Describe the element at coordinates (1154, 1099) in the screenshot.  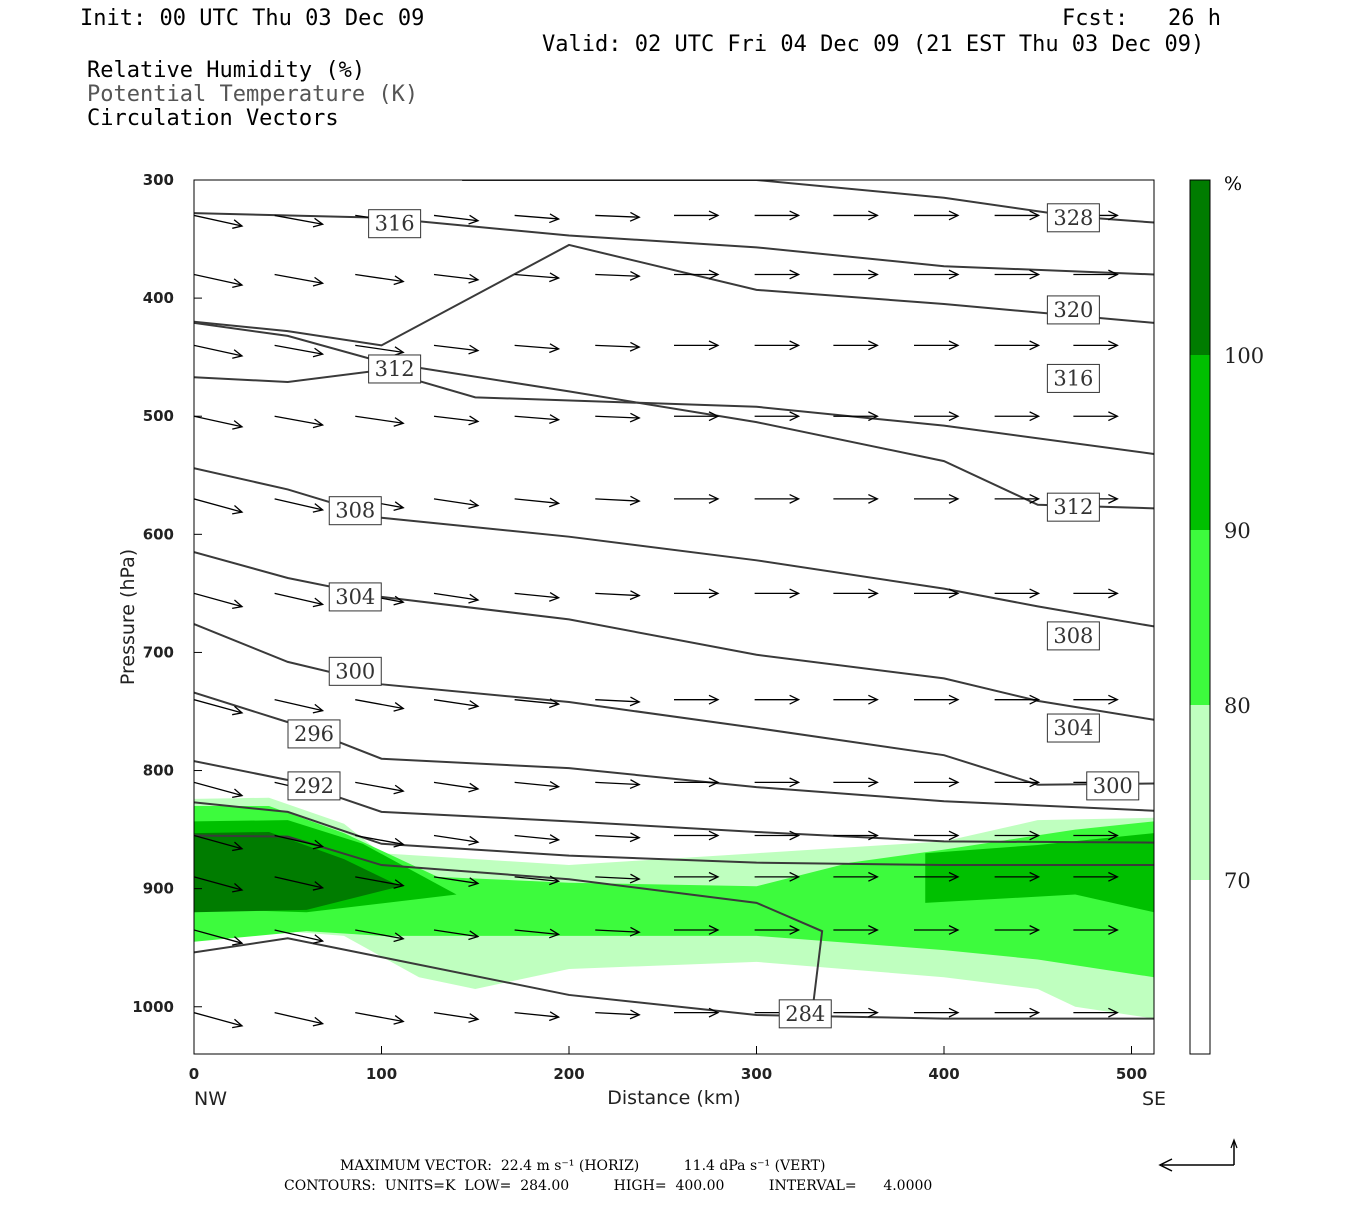
I see `x-end-label-se: SE` at that location.